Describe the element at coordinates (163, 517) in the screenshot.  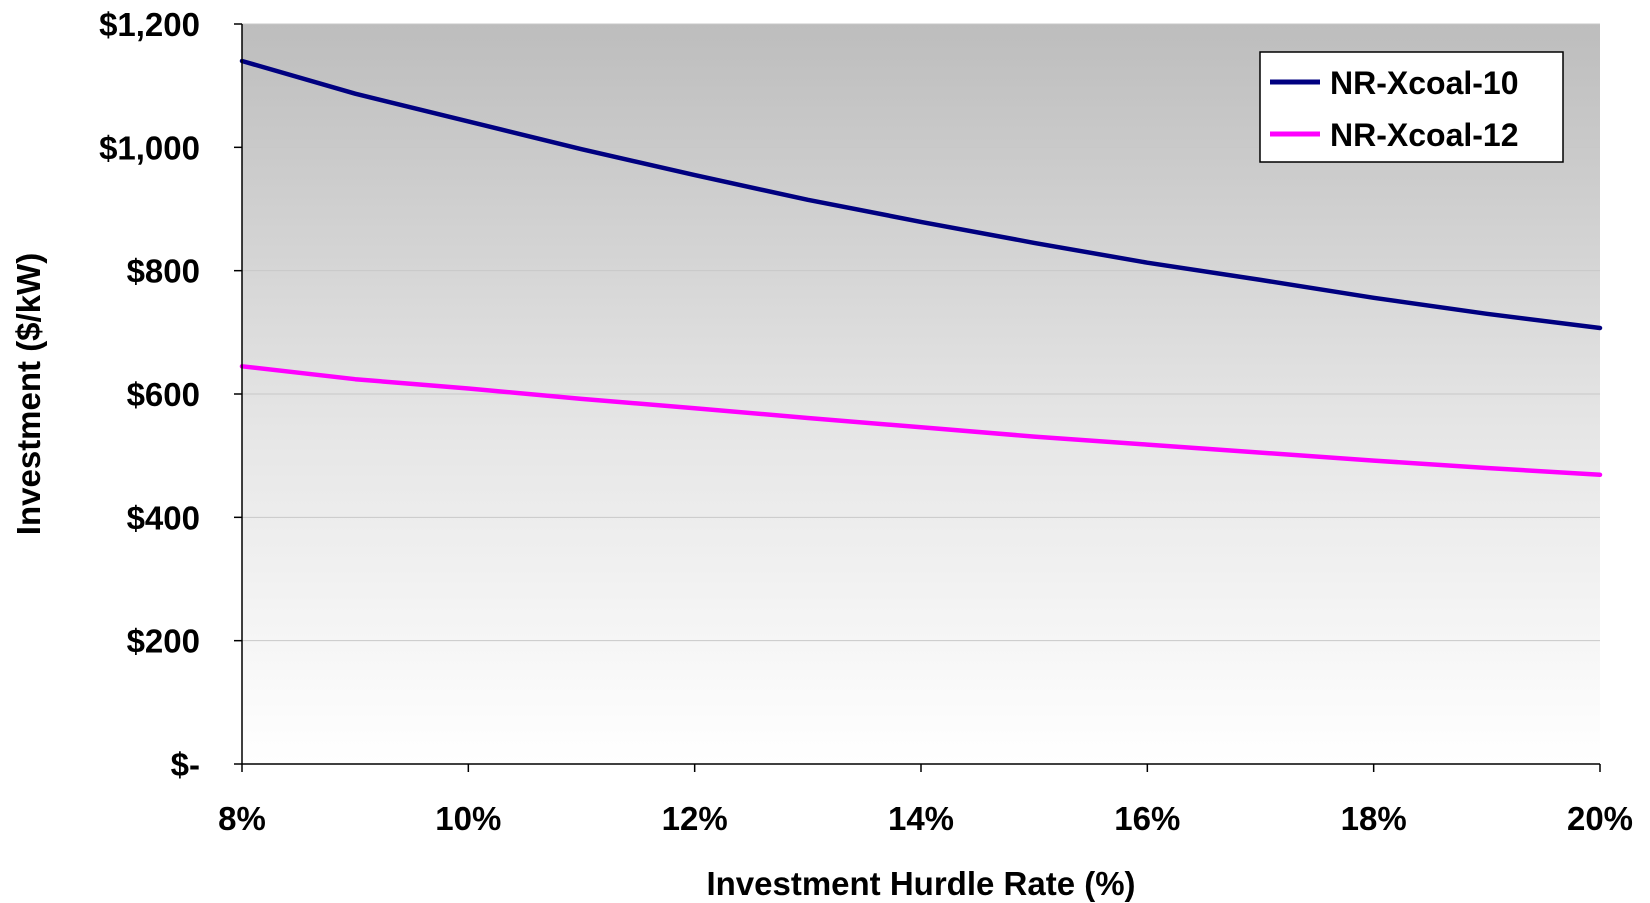
I see `y-tick-label-400: $400` at that location.